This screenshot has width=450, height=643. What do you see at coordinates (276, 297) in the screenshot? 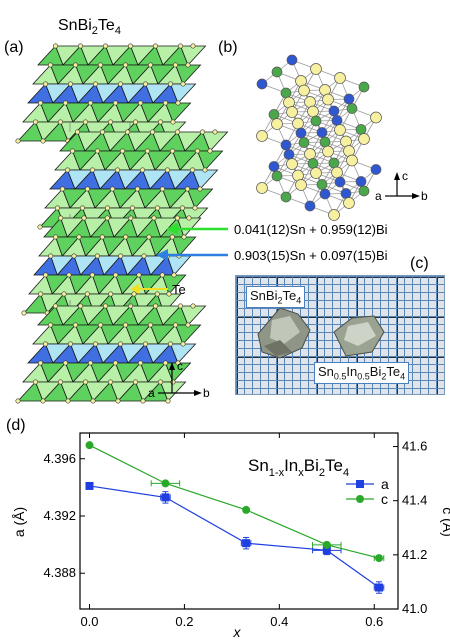
I see `photo-label-snbi2te4: SnBi2Te4` at bounding box center [276, 297].